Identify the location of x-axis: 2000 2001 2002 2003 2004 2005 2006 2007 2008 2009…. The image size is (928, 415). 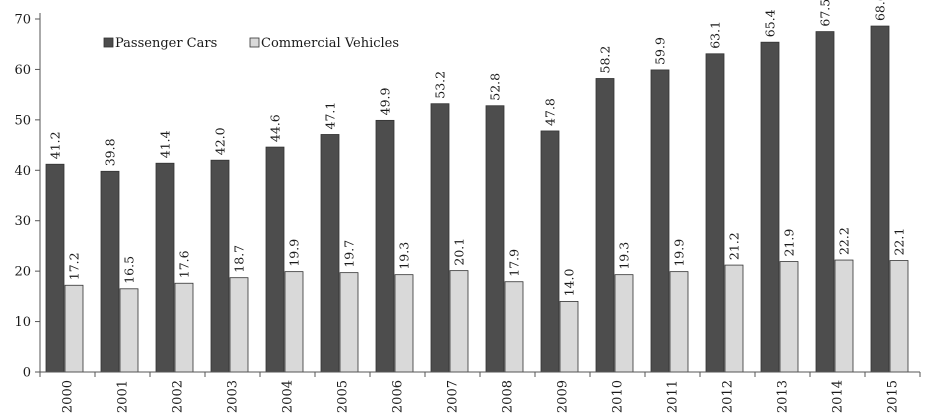
(480, 392).